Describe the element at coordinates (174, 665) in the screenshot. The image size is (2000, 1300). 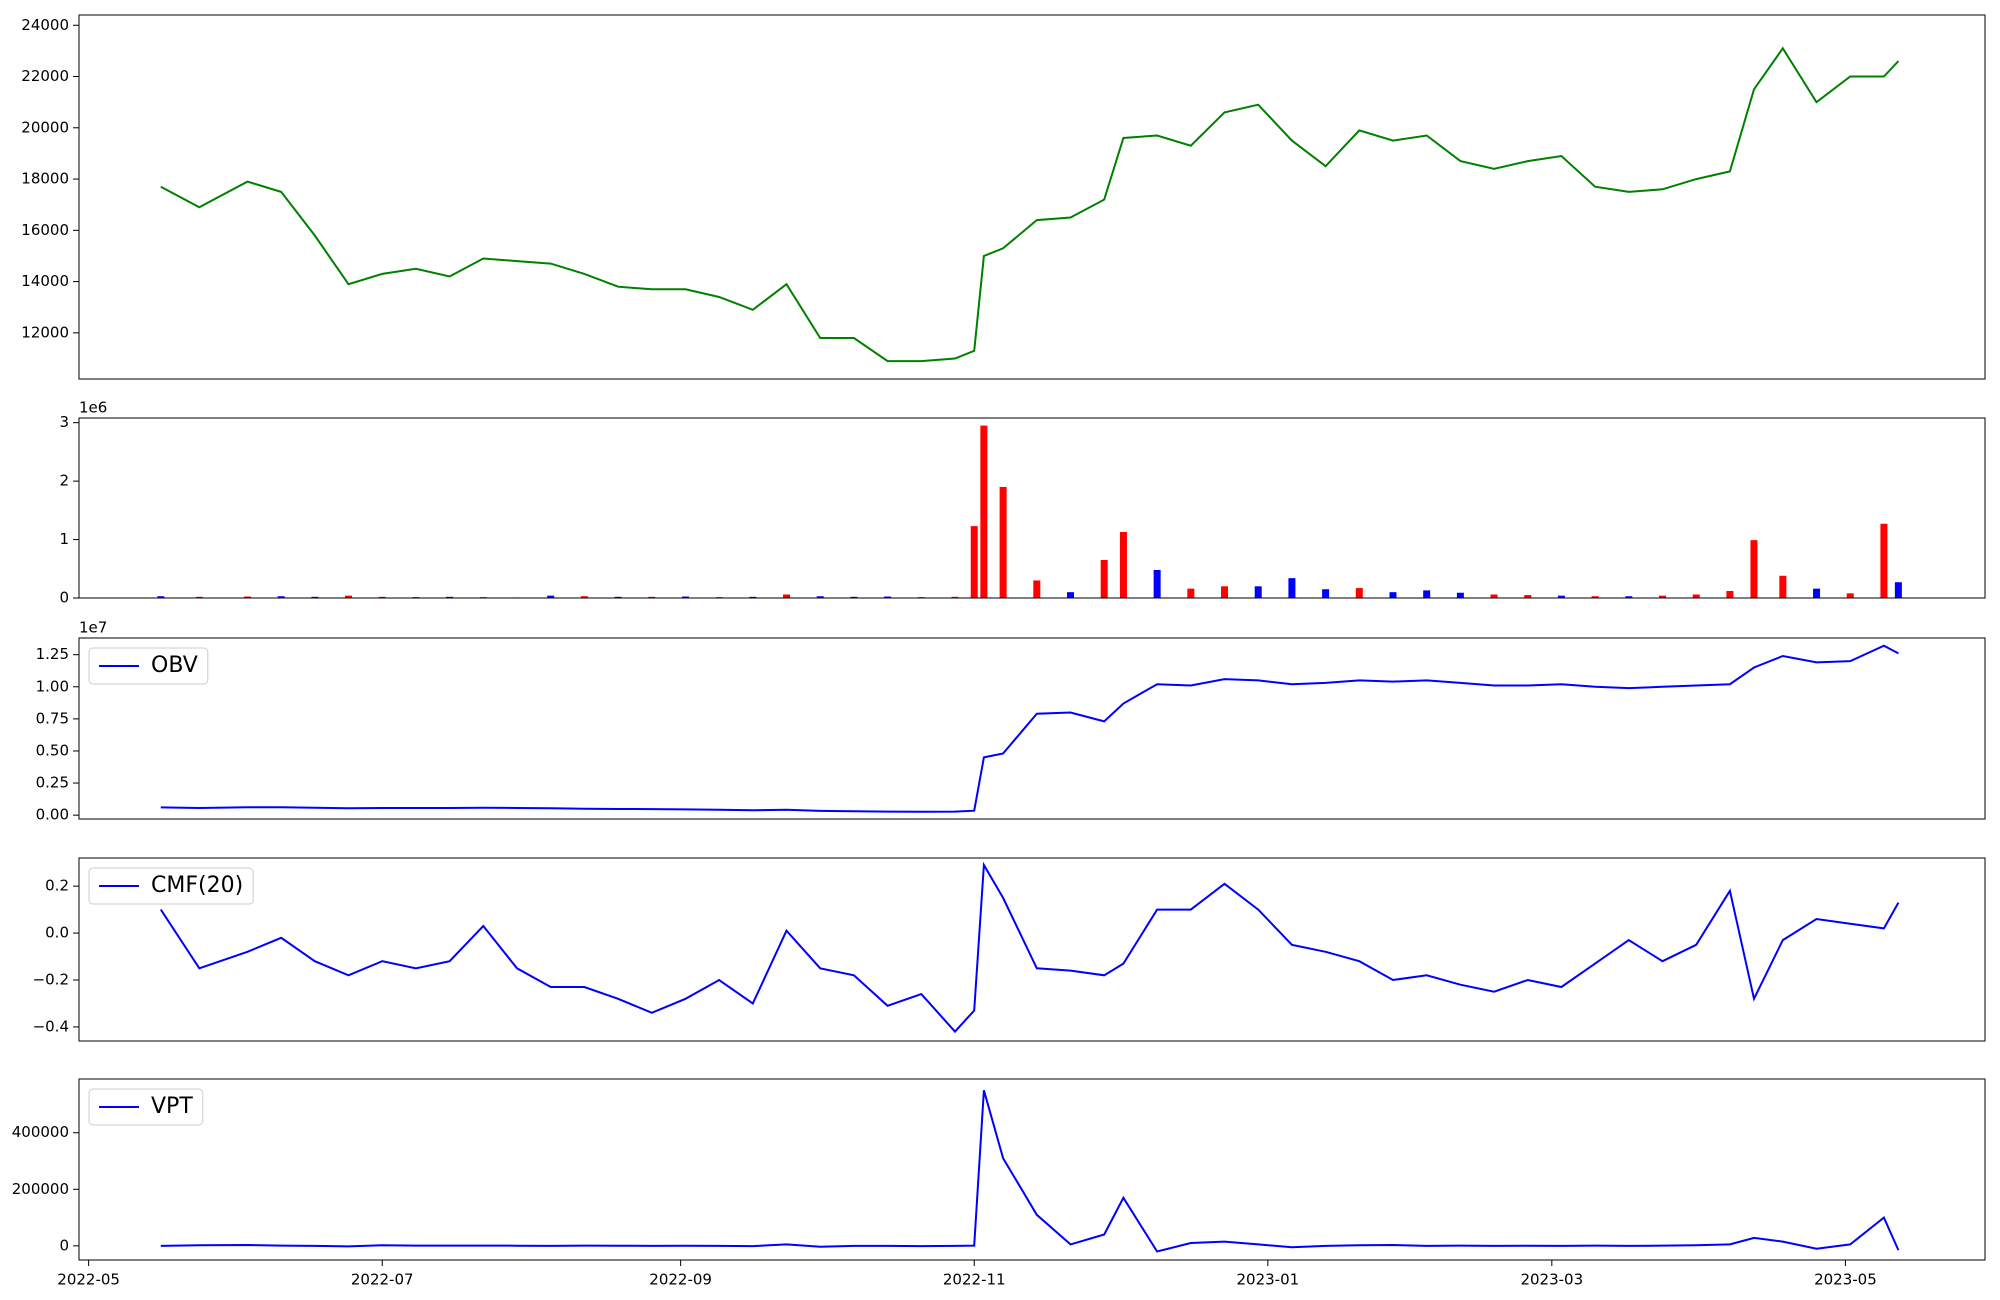
I see `legend-label: OBV` at that location.